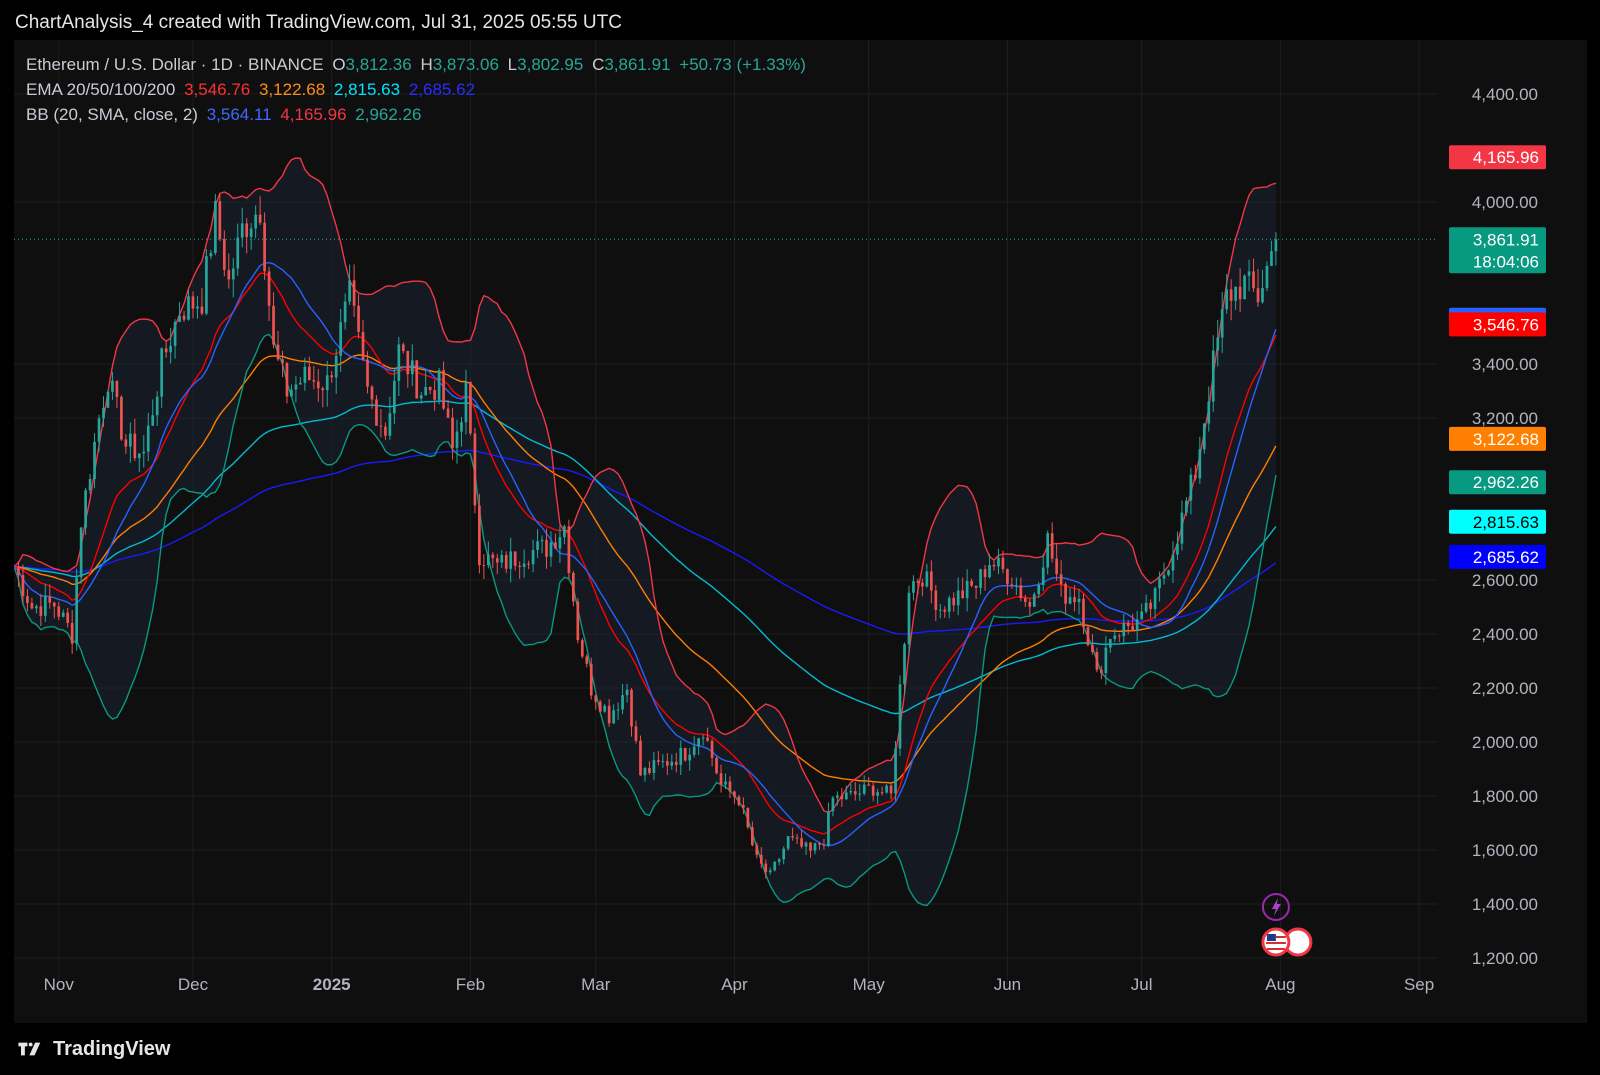  What do you see at coordinates (175, 64) in the screenshot?
I see `legend-symbol: Ethereum / U.S. Dollar · 1D · BINANCE` at bounding box center [175, 64].